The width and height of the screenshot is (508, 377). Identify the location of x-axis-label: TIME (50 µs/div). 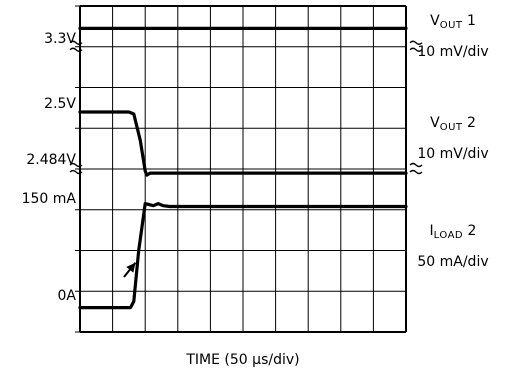
(243, 360).